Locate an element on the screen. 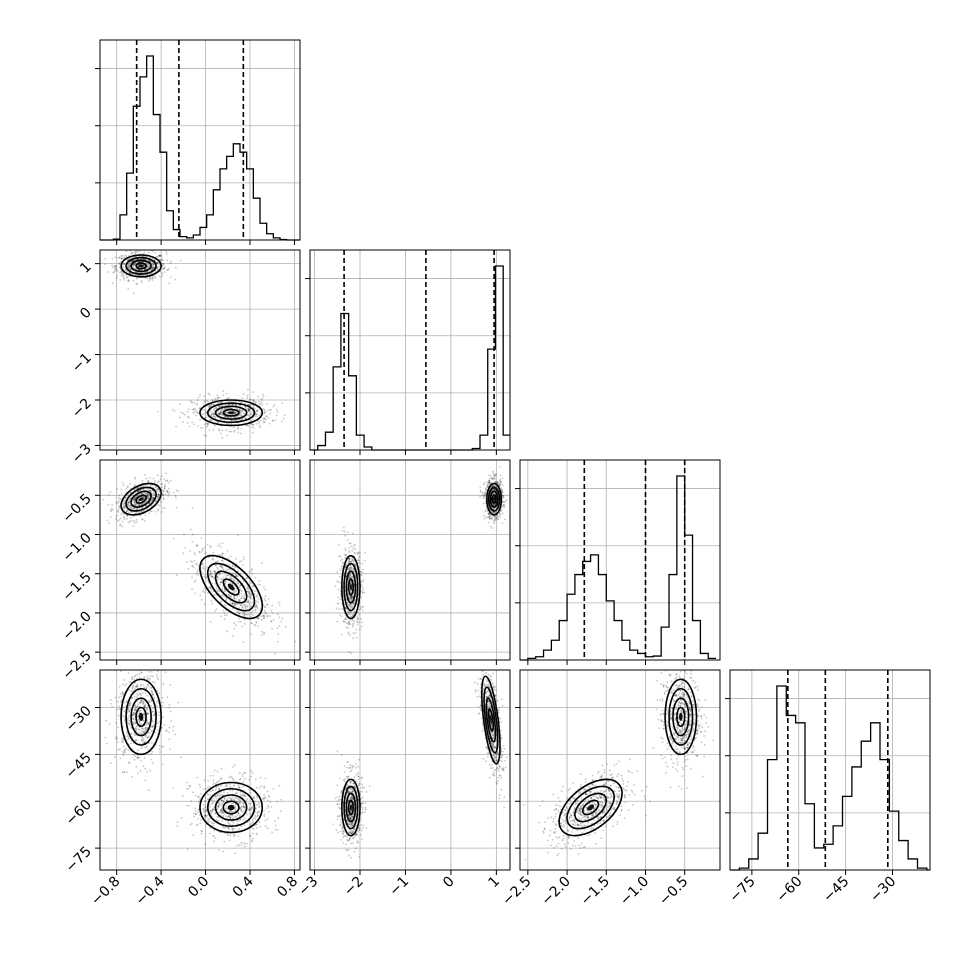 The image size is (970, 970). density-peak is located at coordinates (231, 587).